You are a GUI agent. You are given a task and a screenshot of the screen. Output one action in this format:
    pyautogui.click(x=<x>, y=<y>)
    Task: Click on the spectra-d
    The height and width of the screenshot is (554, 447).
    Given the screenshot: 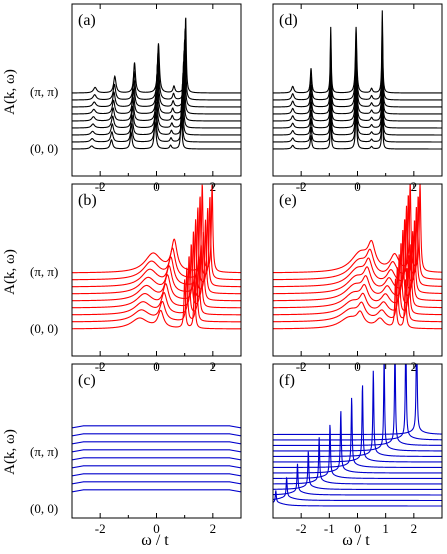 What is the action you would take?
    pyautogui.click(x=357, y=80)
    